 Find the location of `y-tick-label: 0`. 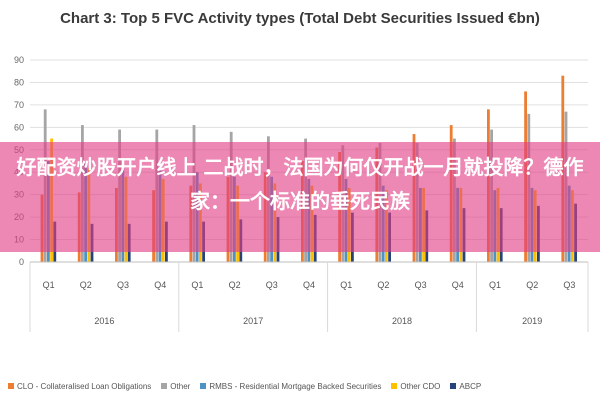

y-tick-label: 0 is located at coordinates (21, 262).